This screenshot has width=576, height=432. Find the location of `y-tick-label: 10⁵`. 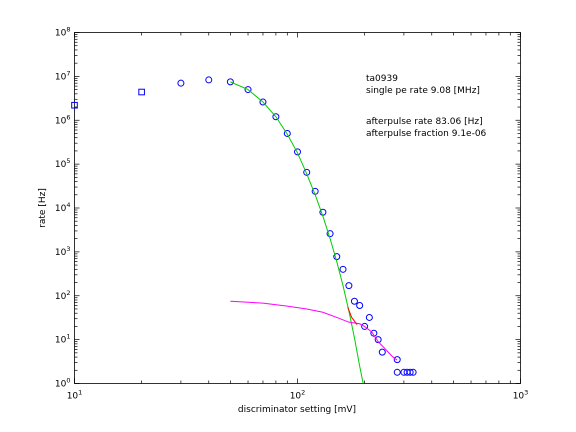

y-tick-label: 10⁵ is located at coordinates (63, 163).